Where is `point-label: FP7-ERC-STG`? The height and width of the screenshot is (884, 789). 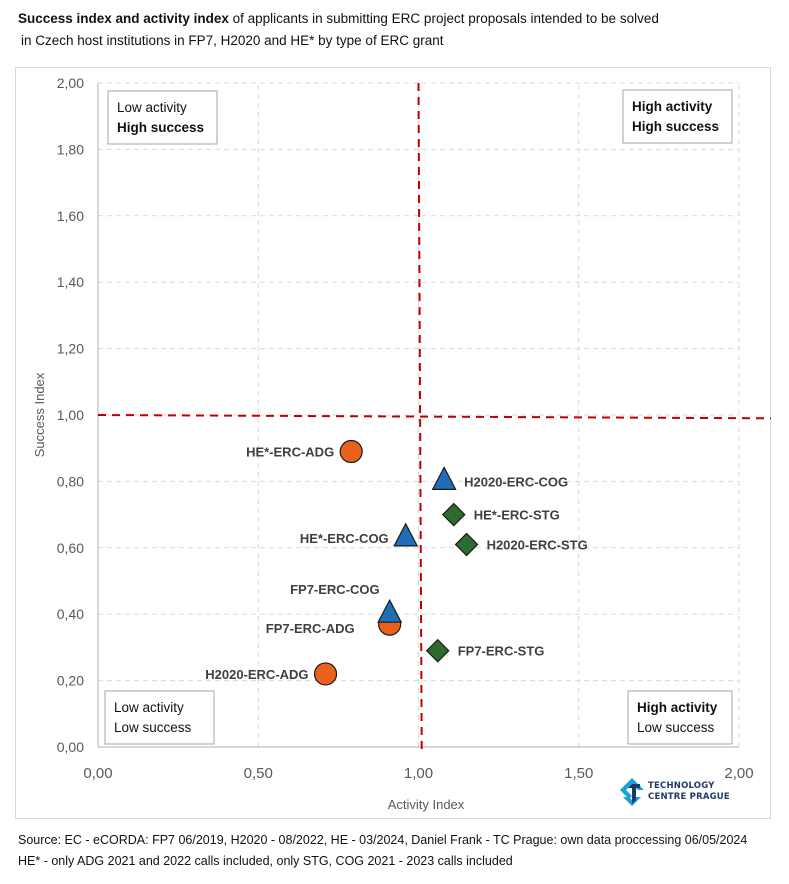
point-label: FP7-ERC-STG is located at coordinates (501, 651).